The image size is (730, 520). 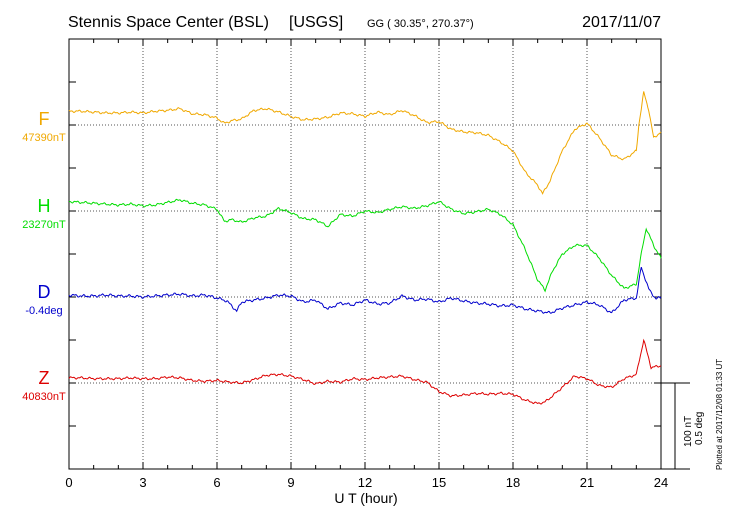 What do you see at coordinates (688, 431) in the screenshot?
I see `scale-bar-nt: 100 nT` at bounding box center [688, 431].